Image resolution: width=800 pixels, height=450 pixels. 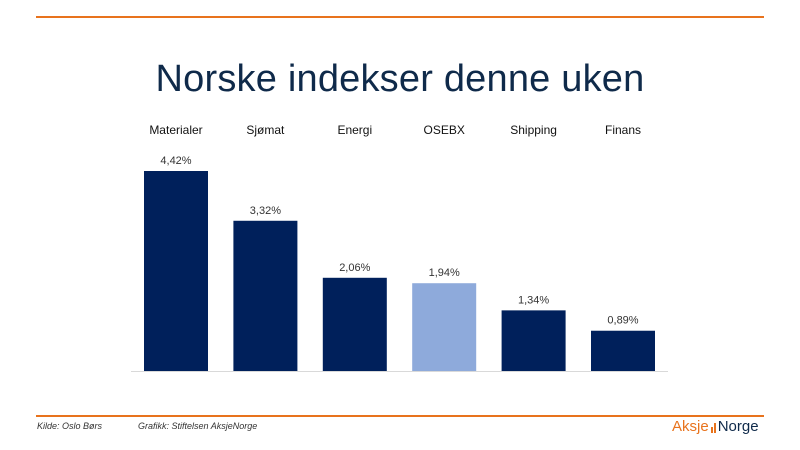 I want to click on source-note: Kilde: Oslo Børs, so click(x=70, y=426).